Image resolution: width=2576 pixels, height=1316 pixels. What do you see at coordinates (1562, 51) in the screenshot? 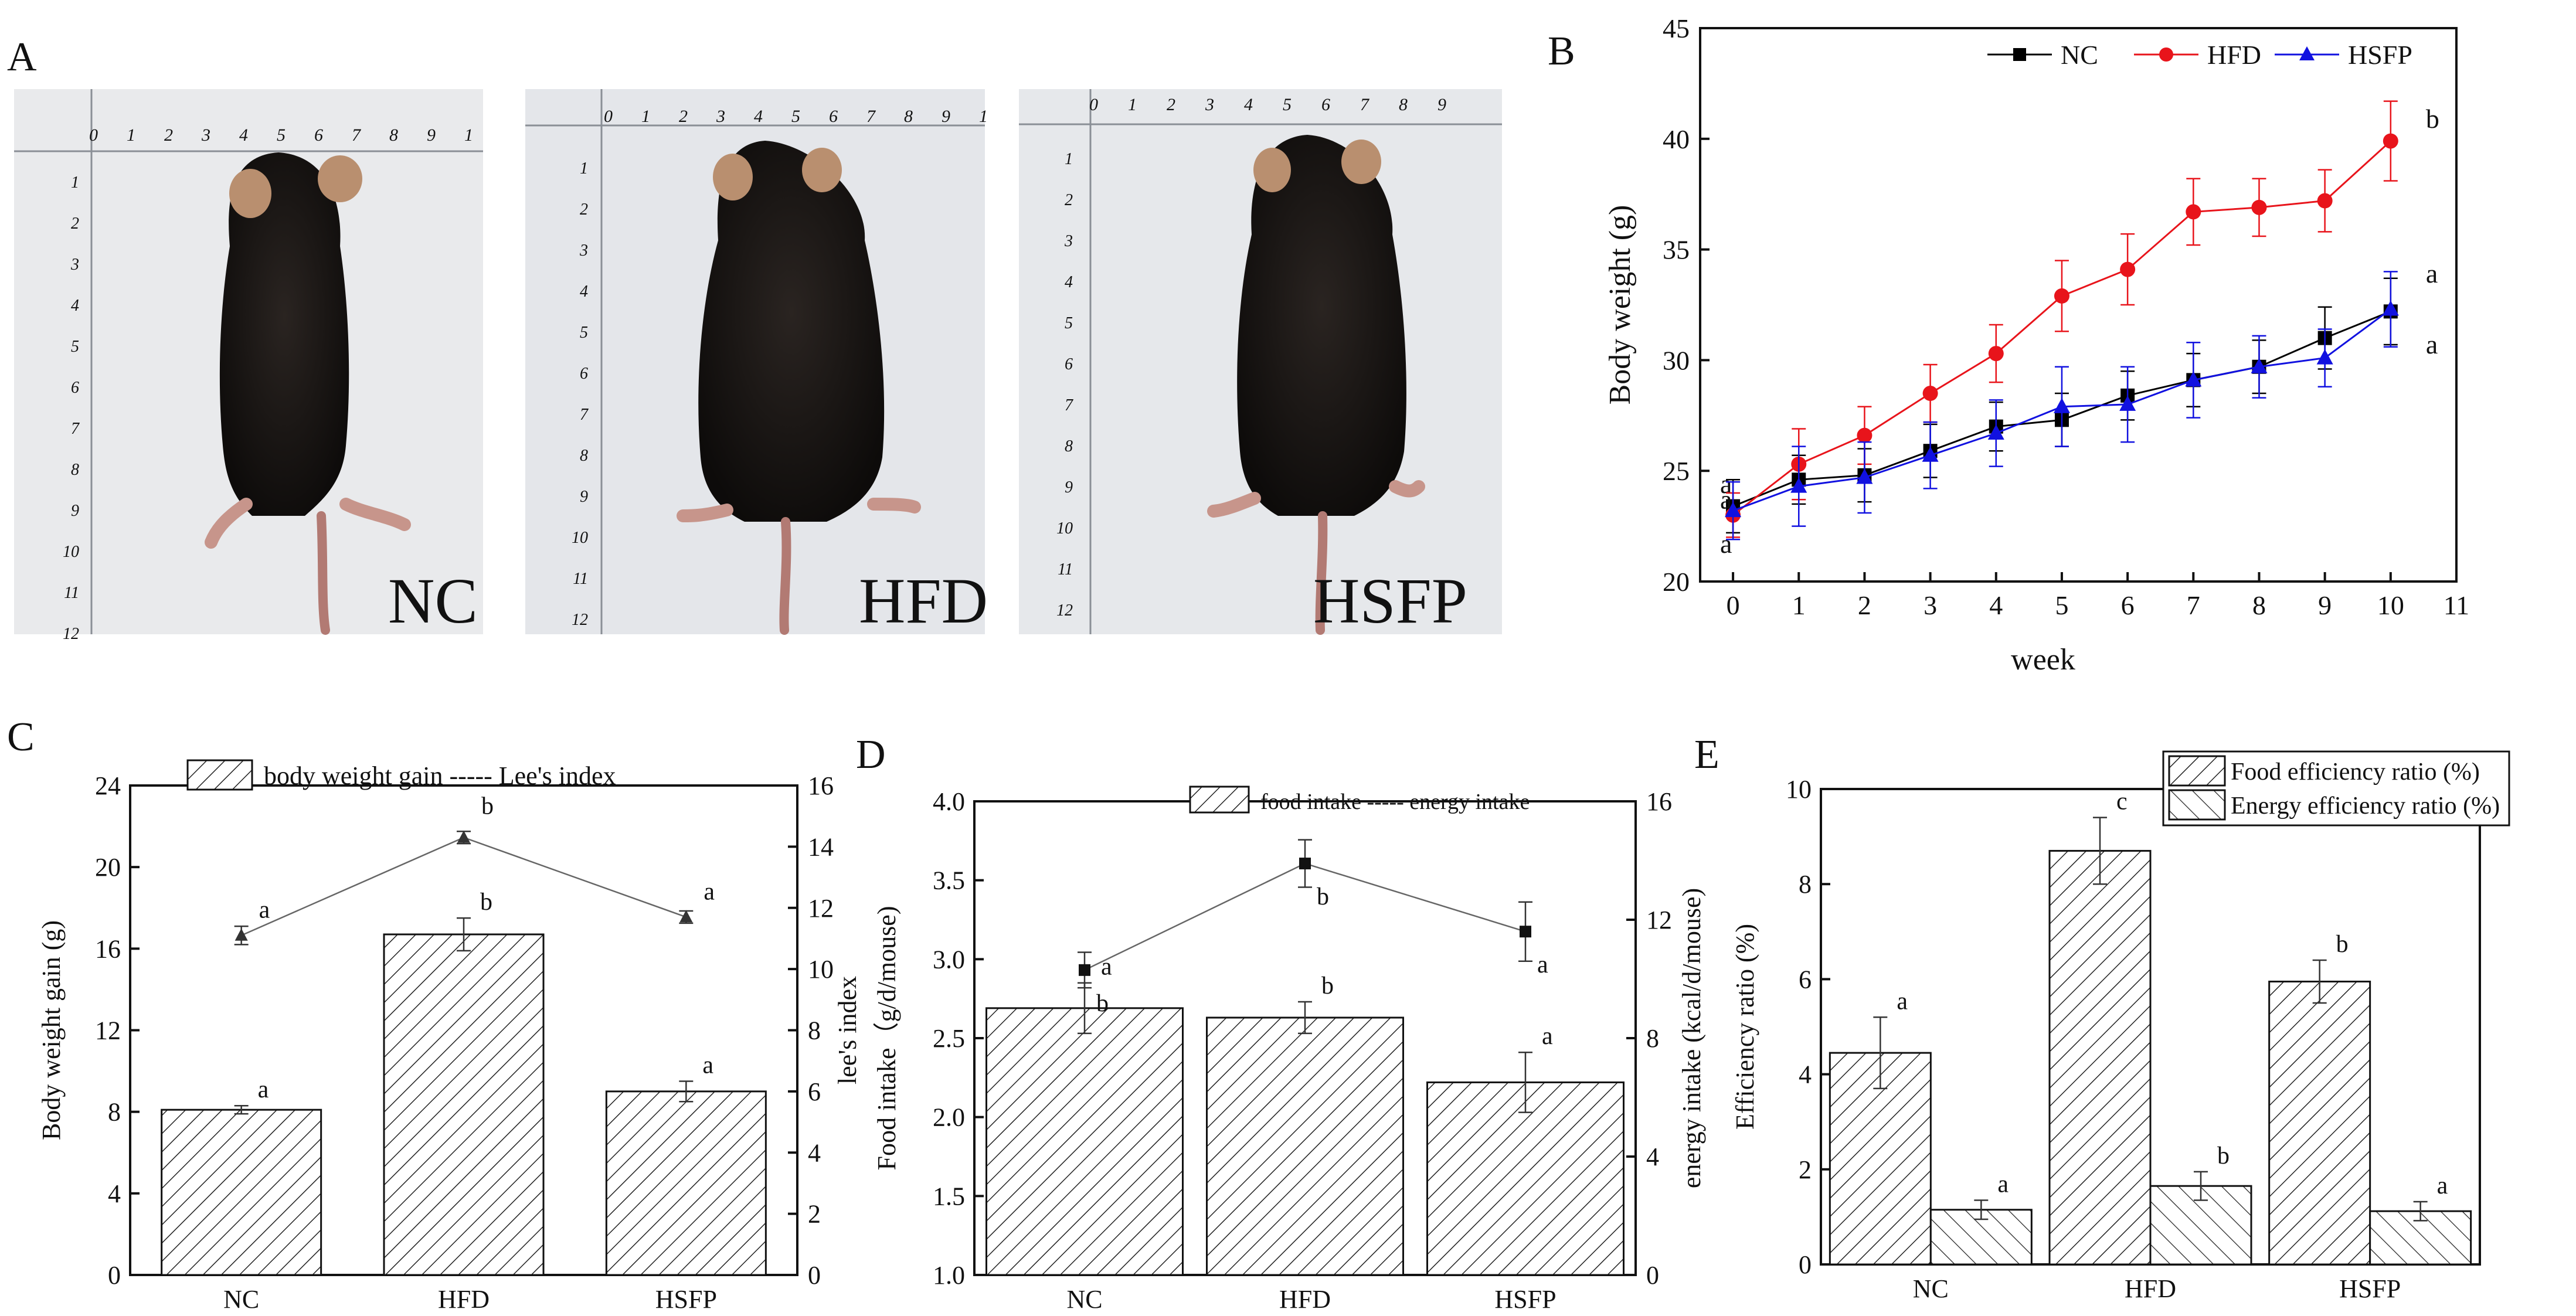
I see `panel-letter-b: B` at bounding box center [1562, 51].